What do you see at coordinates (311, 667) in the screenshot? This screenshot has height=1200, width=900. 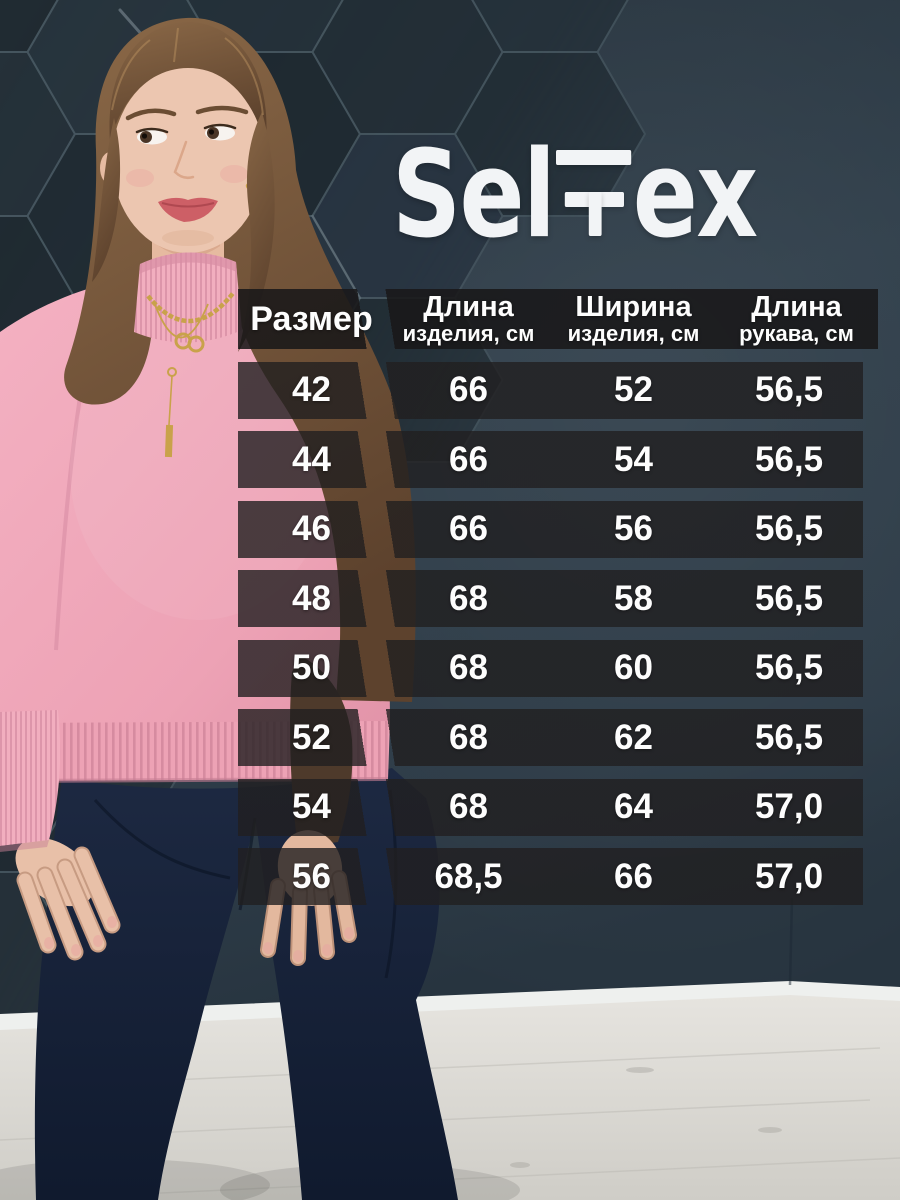 I see `cell-size: 50` at bounding box center [311, 667].